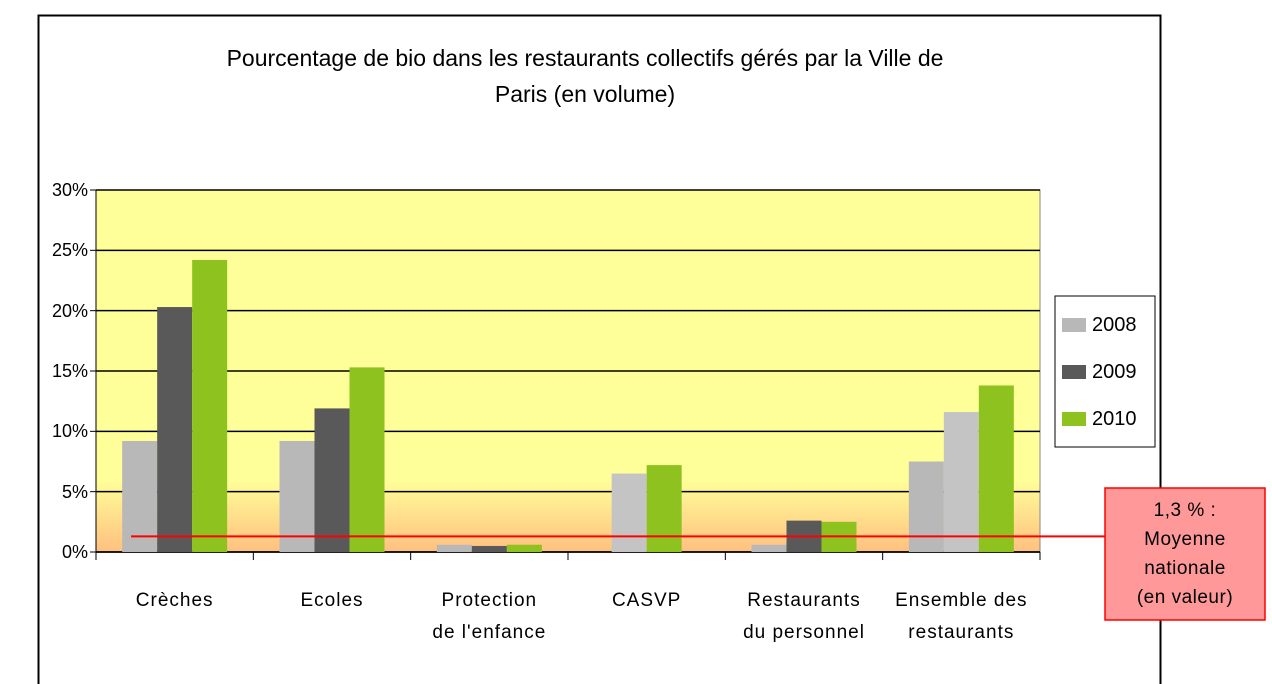 The image size is (1272, 684). I want to click on annotation: 1,3 % : Moyenne nationale (en valeur), so click(1185, 554).